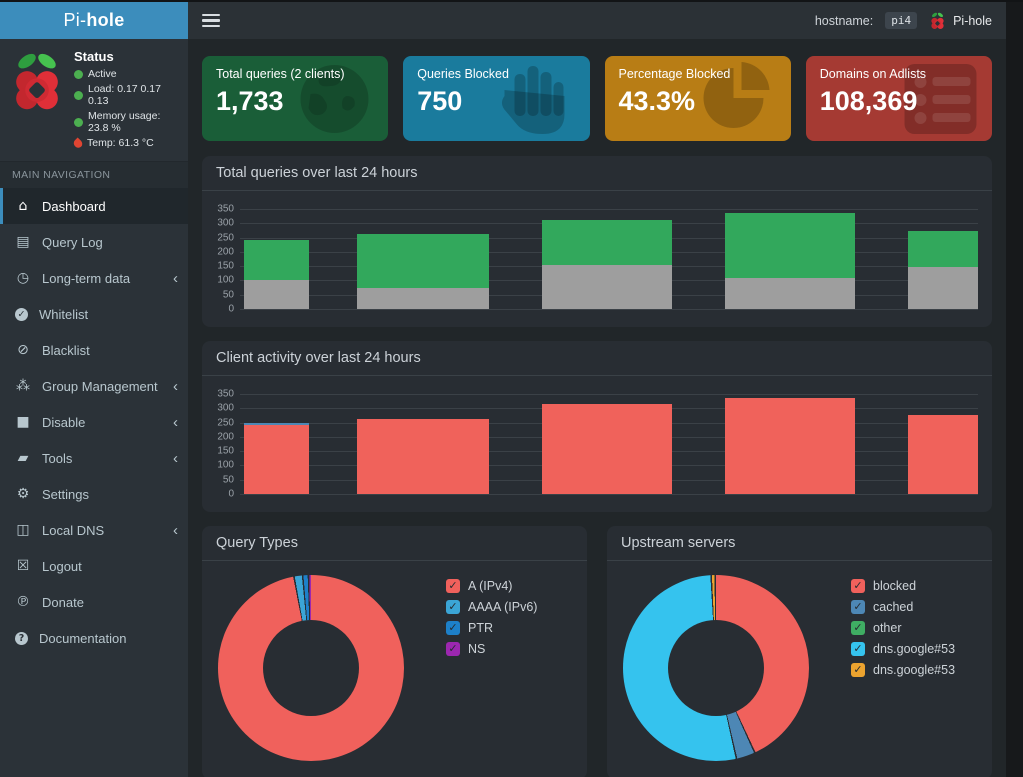  I want to click on status-title: Status, so click(94, 56).